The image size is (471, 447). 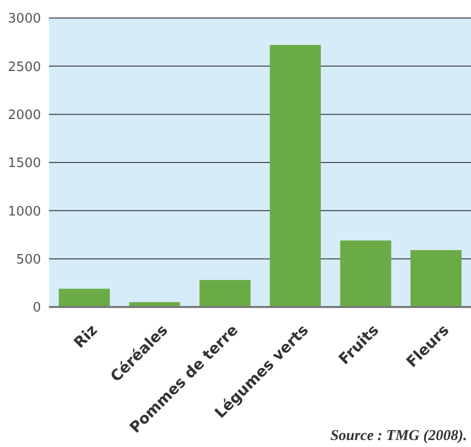 What do you see at coordinates (24, 164) in the screenshot?
I see `y-tick-label: 1500` at bounding box center [24, 164].